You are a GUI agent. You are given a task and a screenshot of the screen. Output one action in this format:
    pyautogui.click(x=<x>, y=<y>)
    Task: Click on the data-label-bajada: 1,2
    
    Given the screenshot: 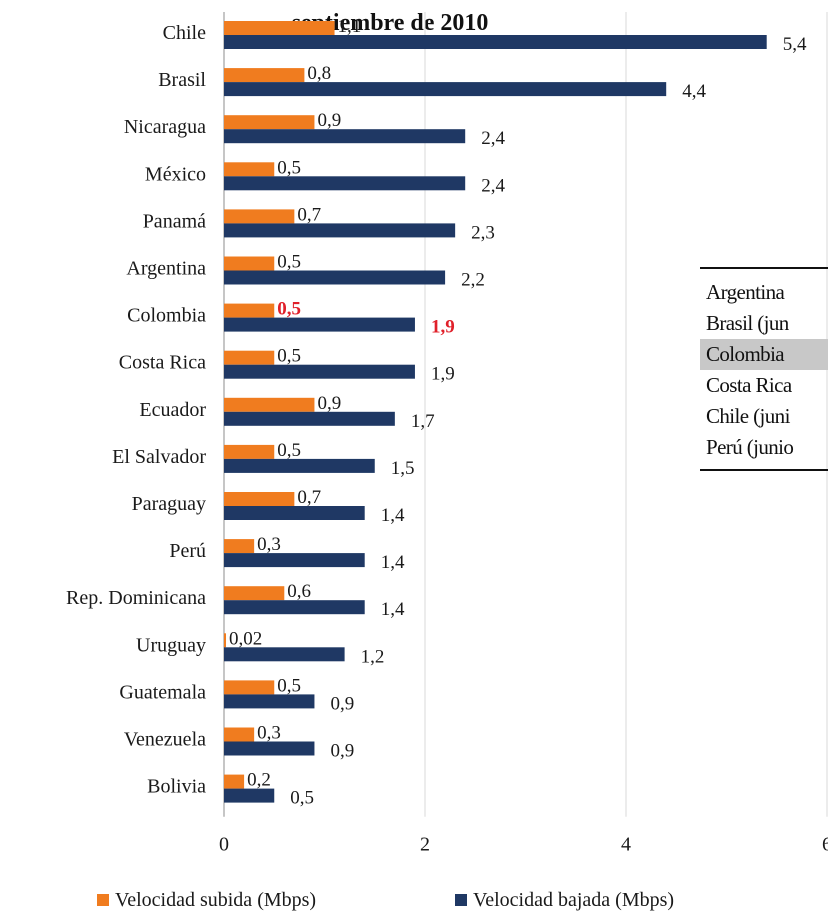 What is the action you would take?
    pyautogui.click(x=373, y=656)
    